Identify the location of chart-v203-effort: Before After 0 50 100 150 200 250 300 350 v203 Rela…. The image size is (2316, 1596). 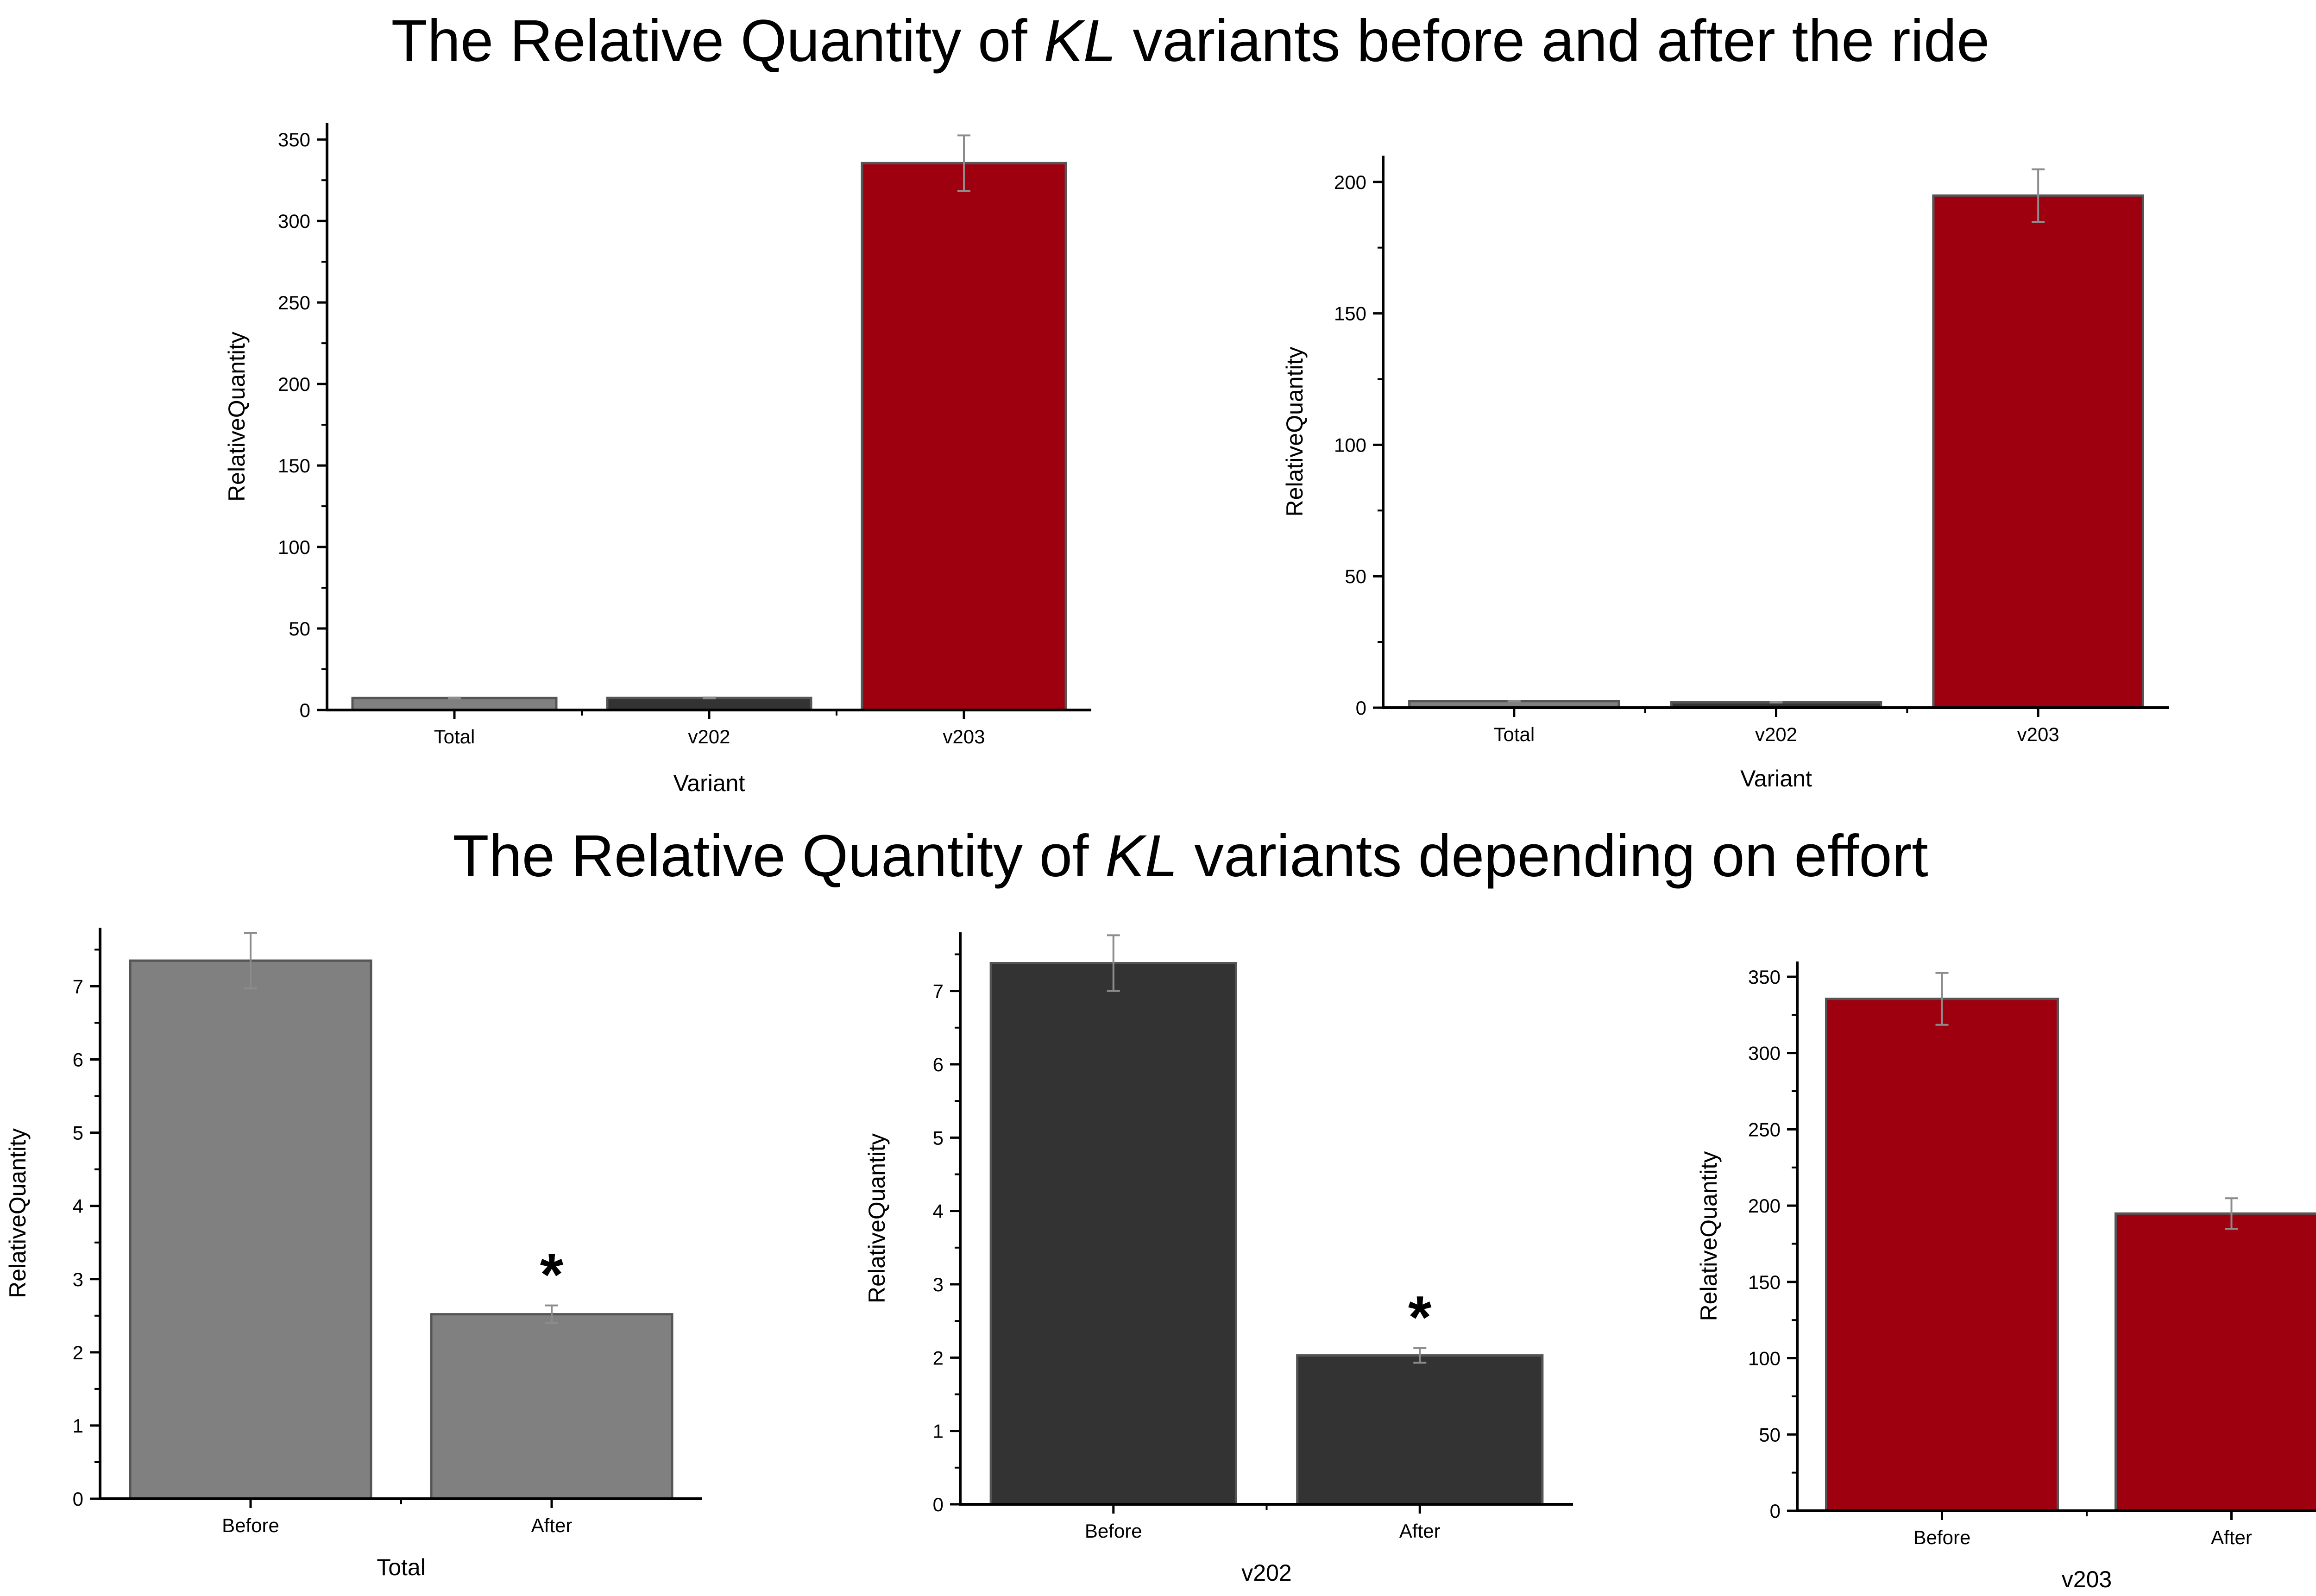
(2006, 1276).